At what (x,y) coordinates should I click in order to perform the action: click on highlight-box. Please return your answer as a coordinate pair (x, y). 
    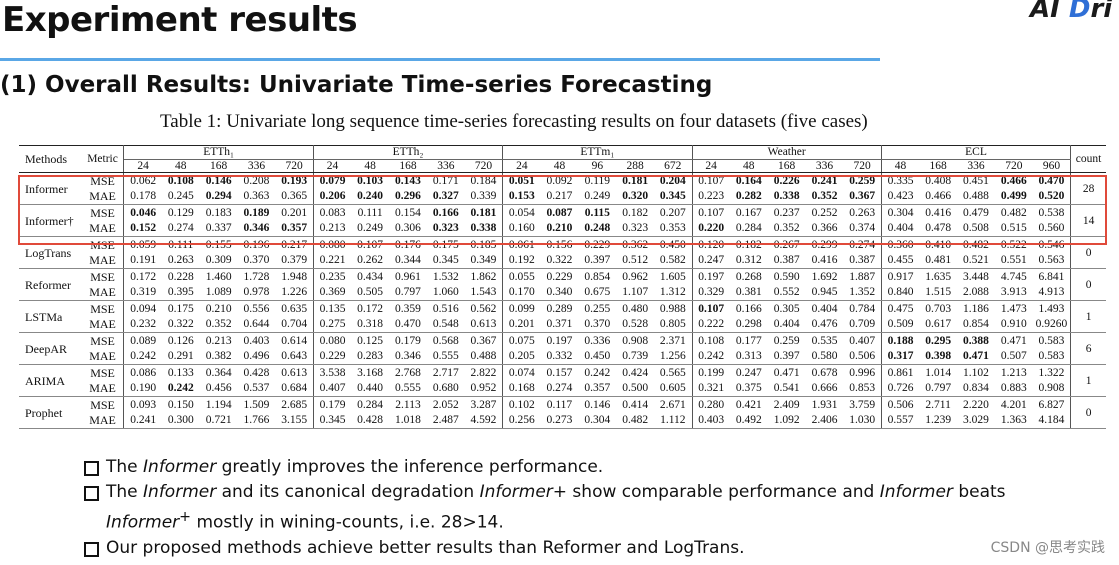
    Looking at the image, I should click on (562, 210).